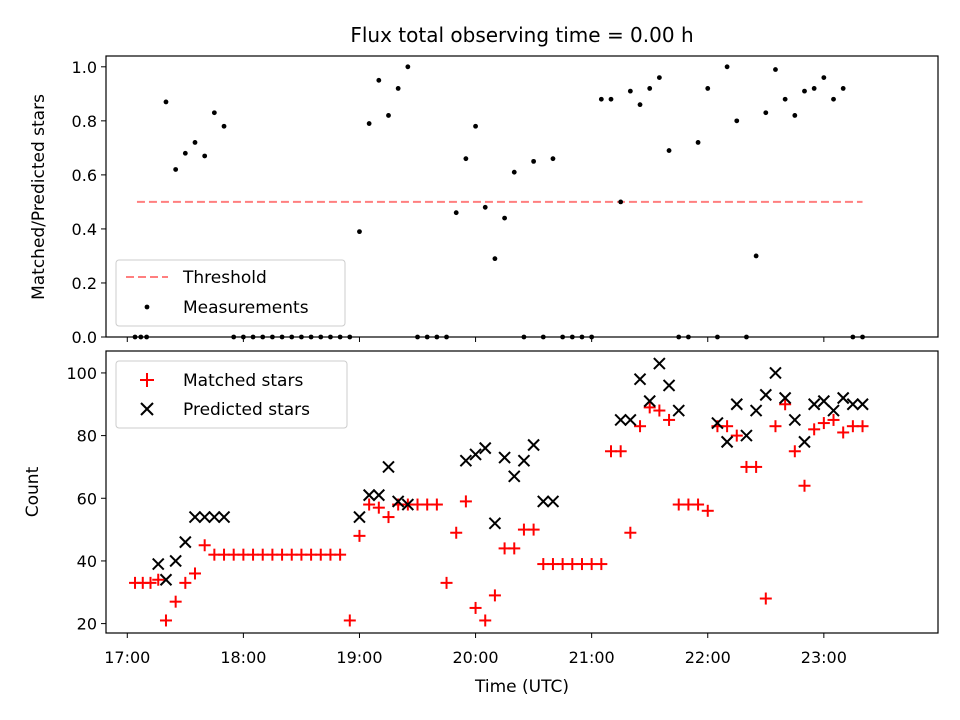  What do you see at coordinates (39, 197) in the screenshot?
I see `ratio-y-axis-label: Matched/Predicted stars` at bounding box center [39, 197].